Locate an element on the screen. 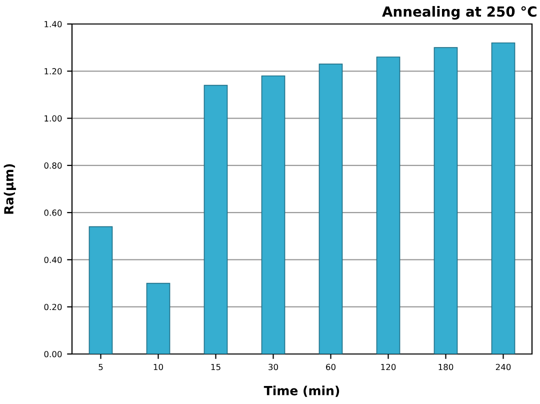 The image size is (540, 404). x-tick-label: 180 is located at coordinates (446, 367).